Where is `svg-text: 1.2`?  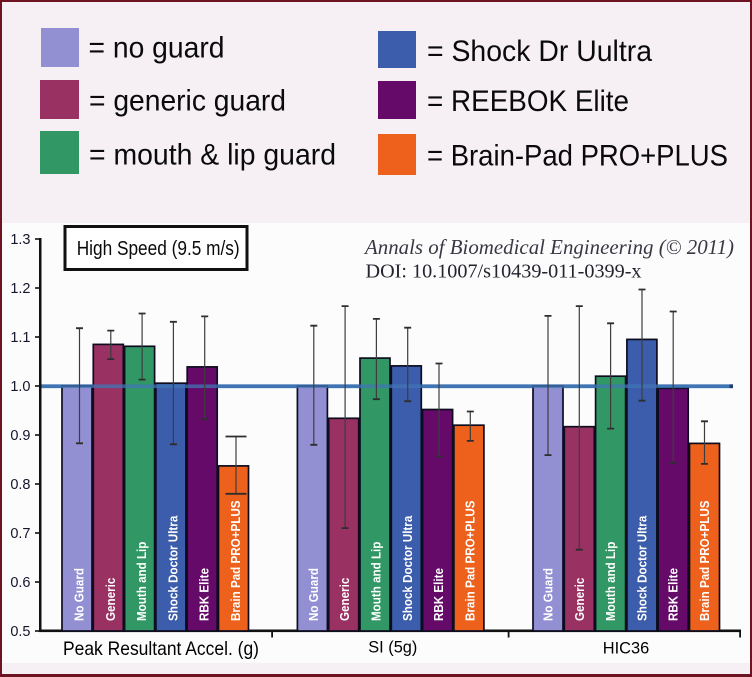
svg-text: 1.2 is located at coordinates (20, 289).